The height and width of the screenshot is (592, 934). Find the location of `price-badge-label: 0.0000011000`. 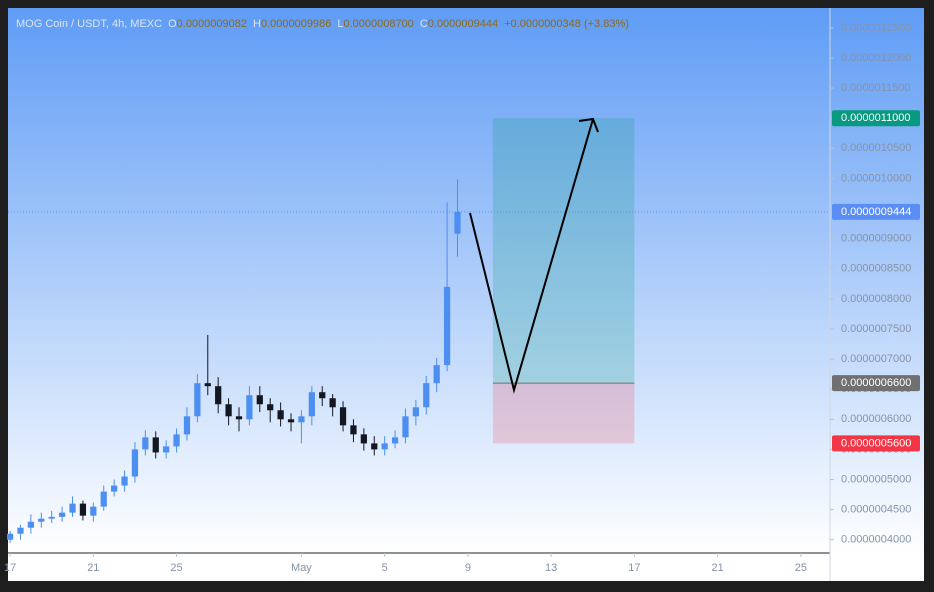

price-badge-label: 0.0000011000 is located at coordinates (876, 118).